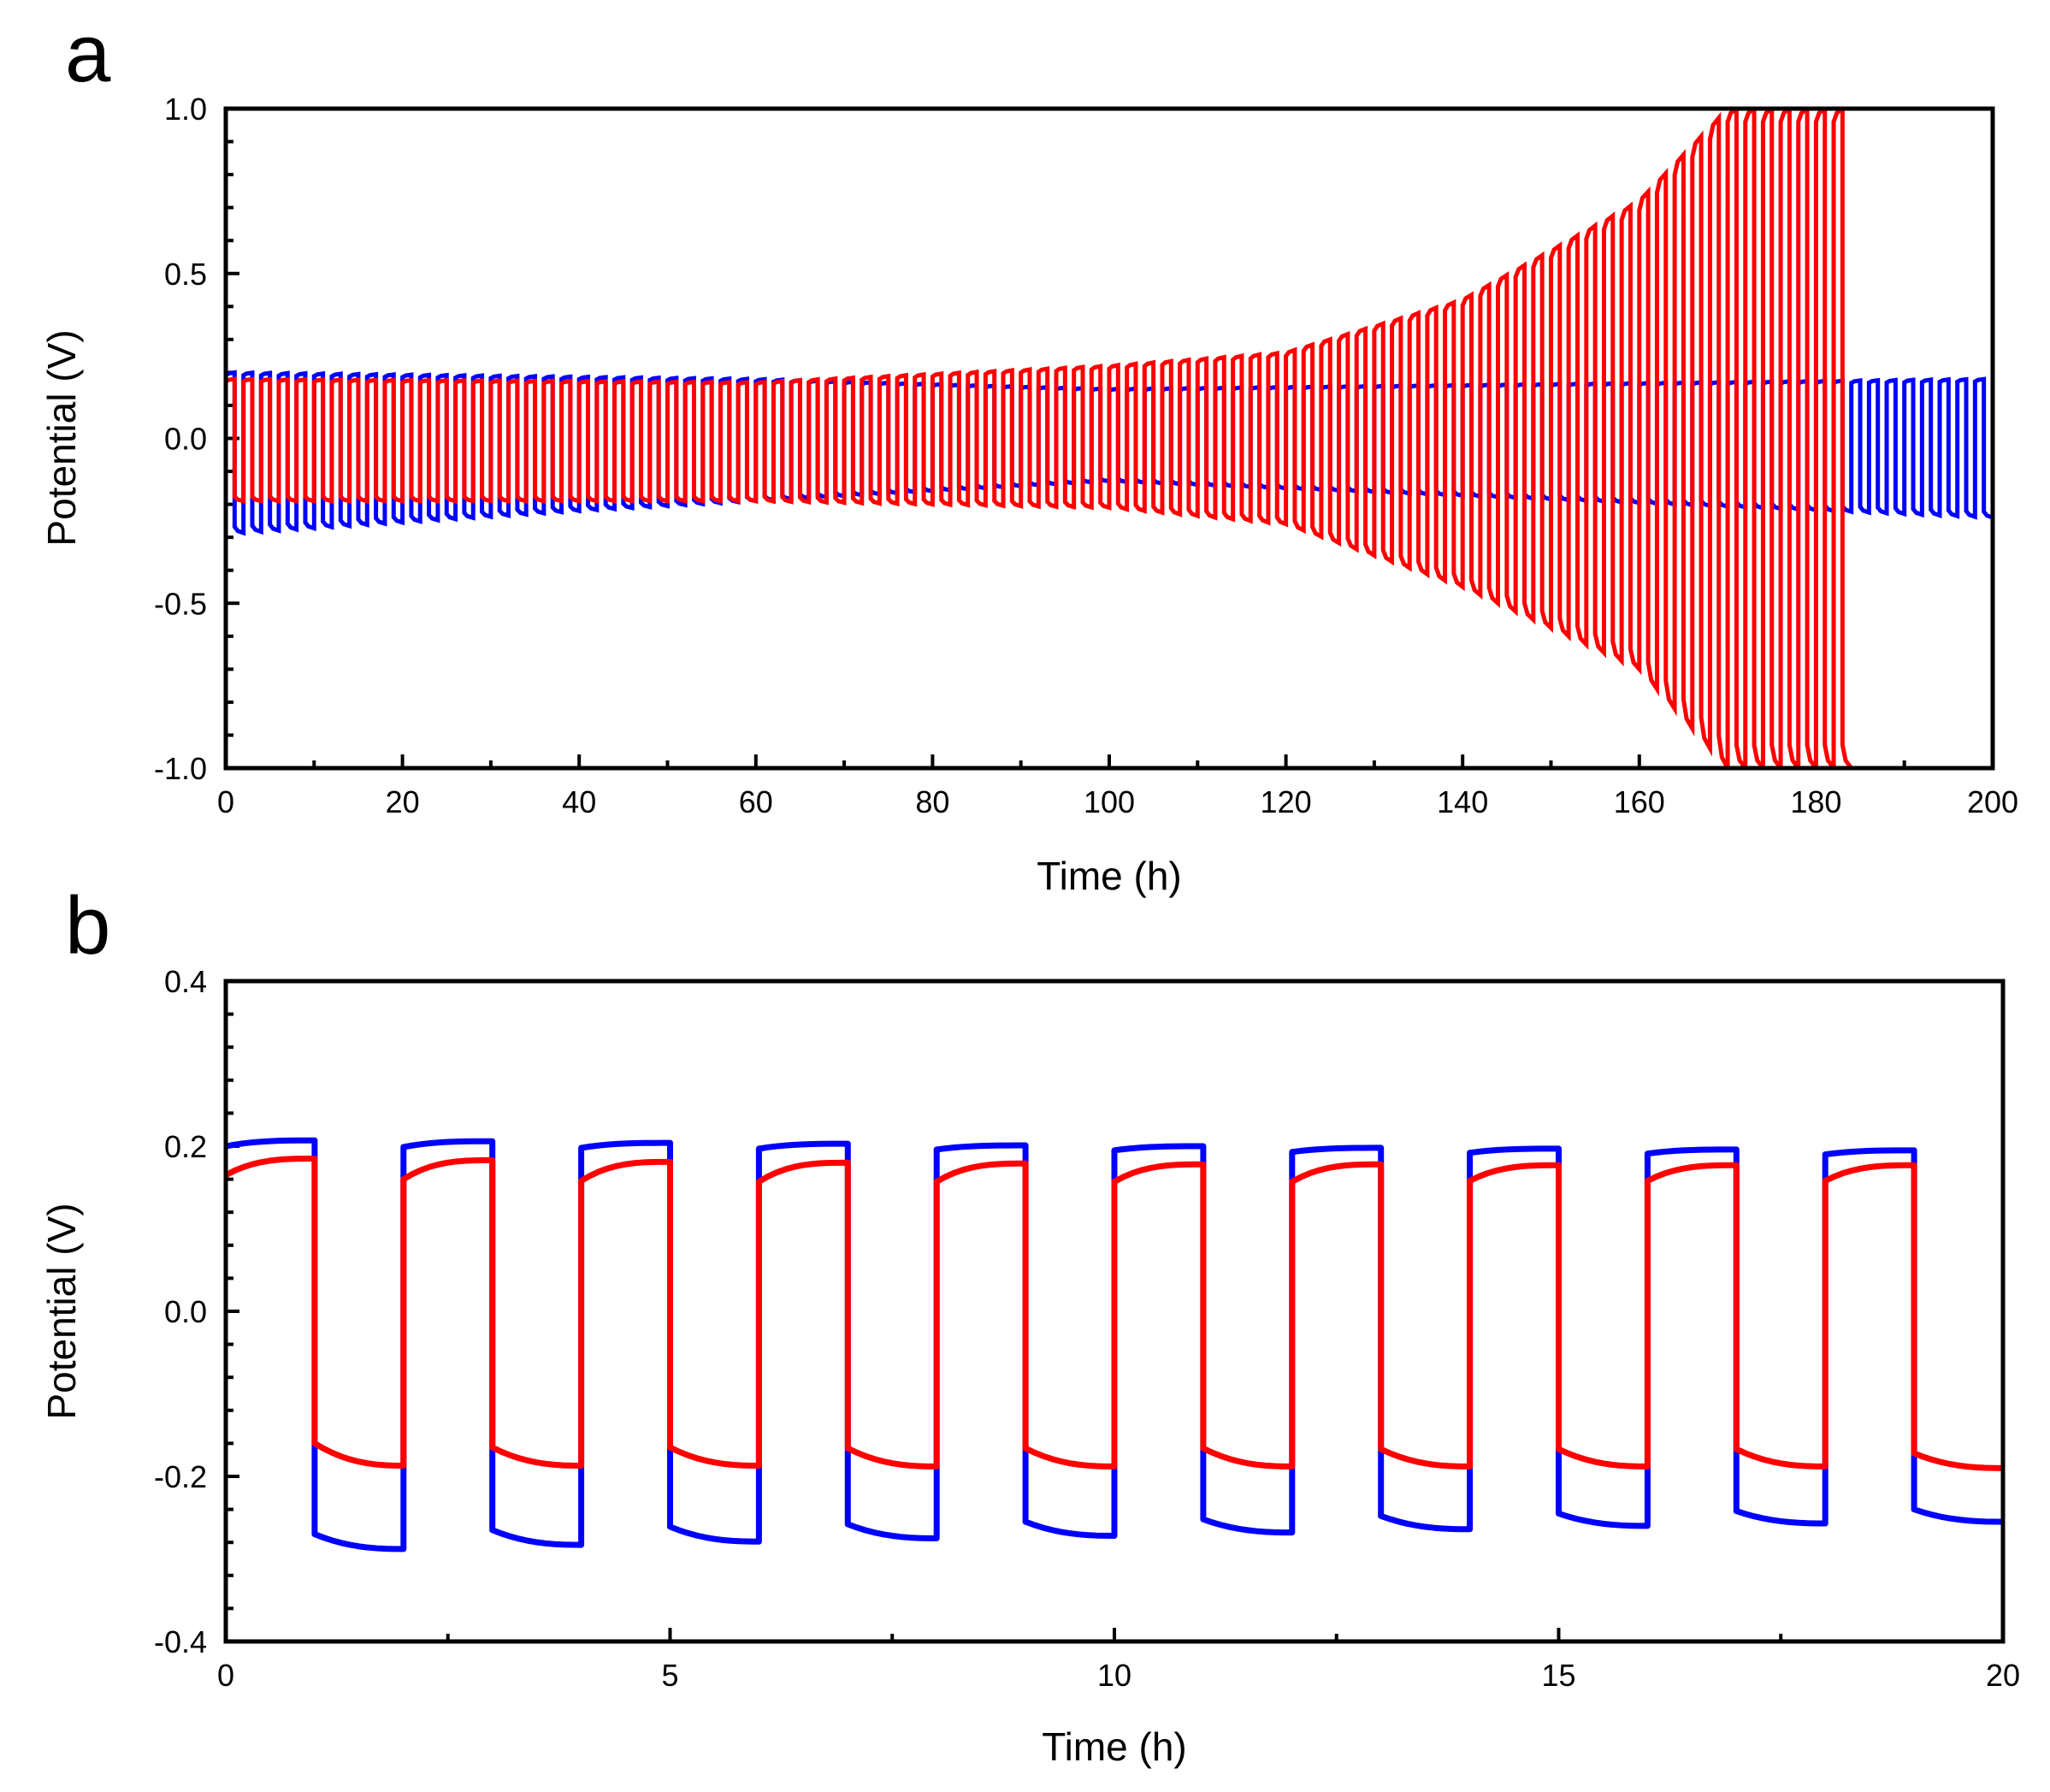 The height and width of the screenshot is (1792, 2050). What do you see at coordinates (180, 603) in the screenshot?
I see `a-y-tick-label: -0.5` at bounding box center [180, 603].